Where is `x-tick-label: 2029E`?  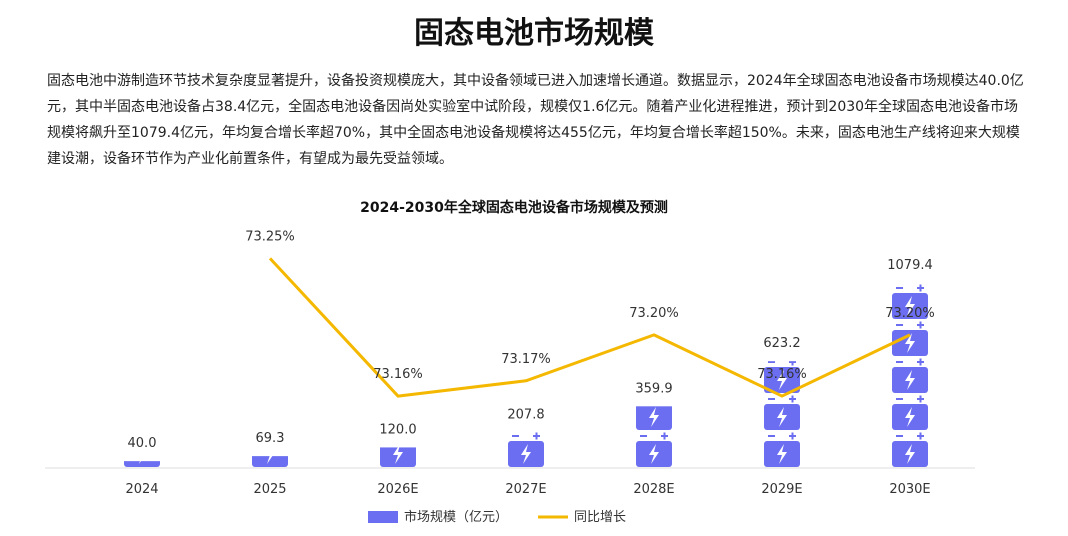 x-tick-label: 2029E is located at coordinates (781, 489).